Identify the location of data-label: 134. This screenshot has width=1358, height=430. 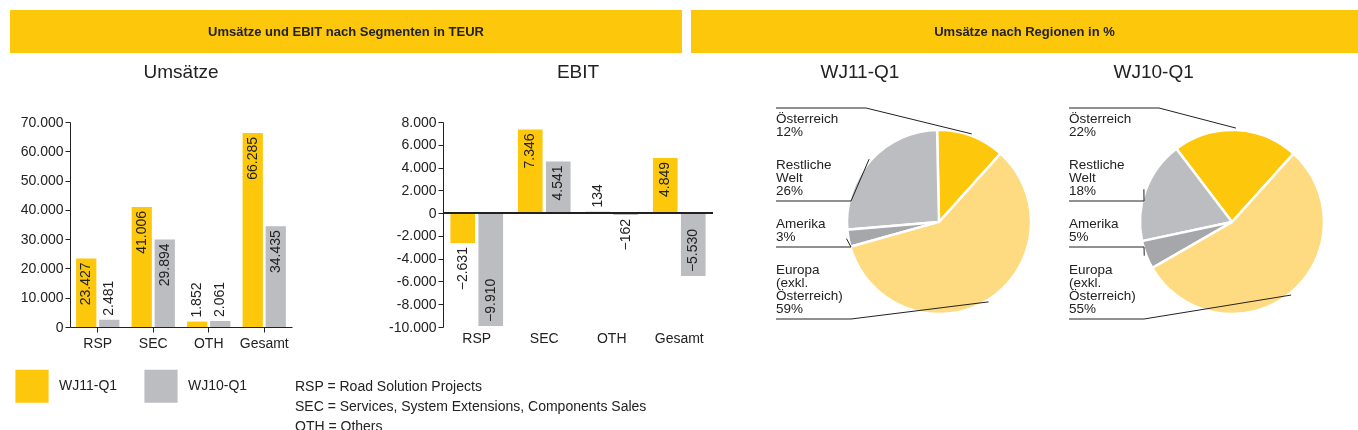
(596, 196).